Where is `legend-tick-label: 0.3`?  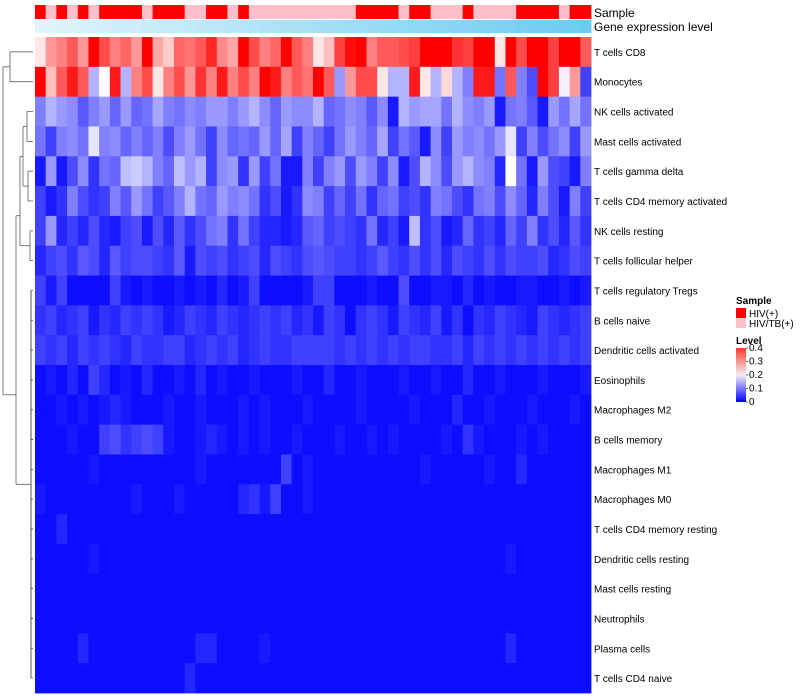 legend-tick-label: 0.3 is located at coordinates (756, 362).